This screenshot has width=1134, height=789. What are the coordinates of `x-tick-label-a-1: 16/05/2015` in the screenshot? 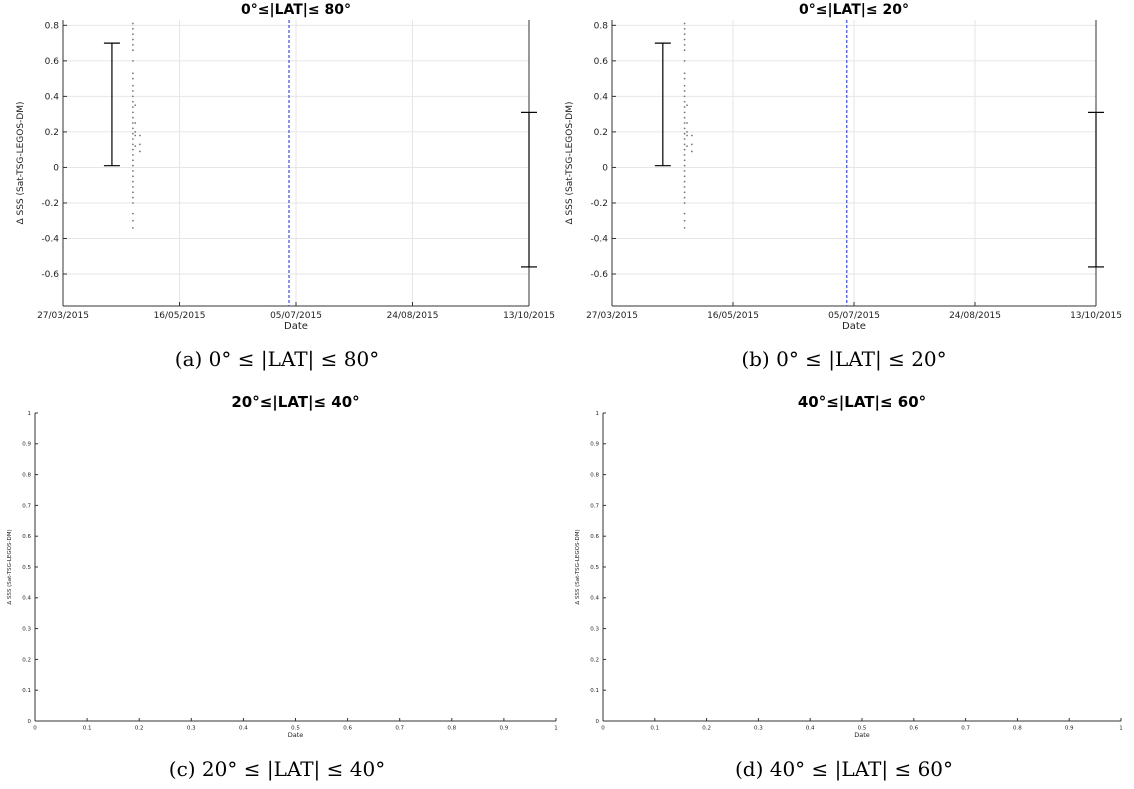 It's located at (180, 316).